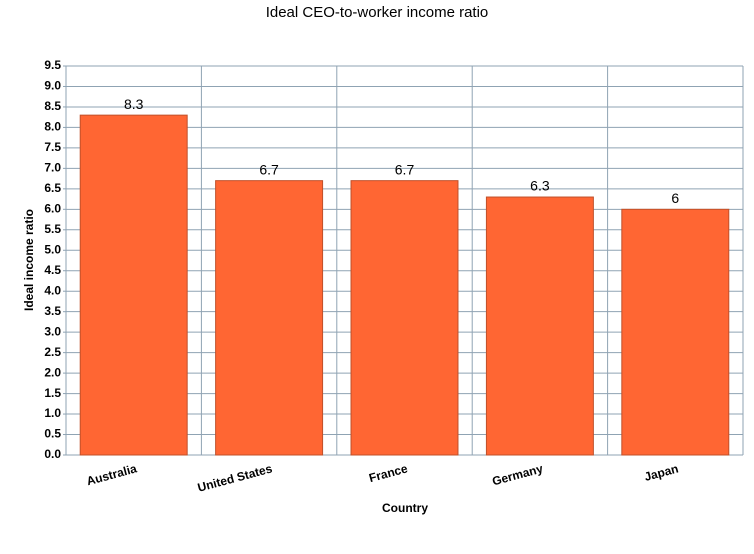 Image resolution: width=754 pixels, height=554 pixels. What do you see at coordinates (52, 65) in the screenshot?
I see `y-tick-label: 9.5` at bounding box center [52, 65].